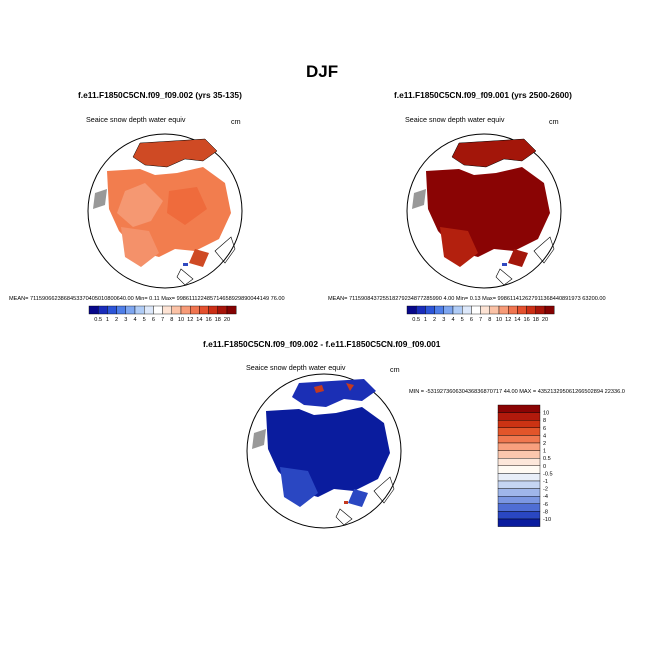 This screenshot has width=647, height=647. What do you see at coordinates (324, 451) in the screenshot?
I see `diff-polar-map` at bounding box center [324, 451].